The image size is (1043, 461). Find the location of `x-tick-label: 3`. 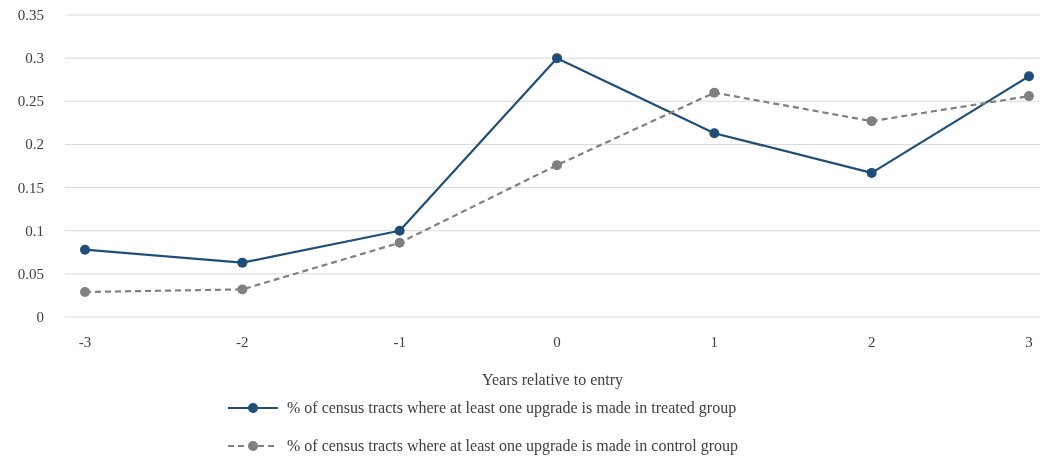

x-tick-label: 3 is located at coordinates (1029, 342).